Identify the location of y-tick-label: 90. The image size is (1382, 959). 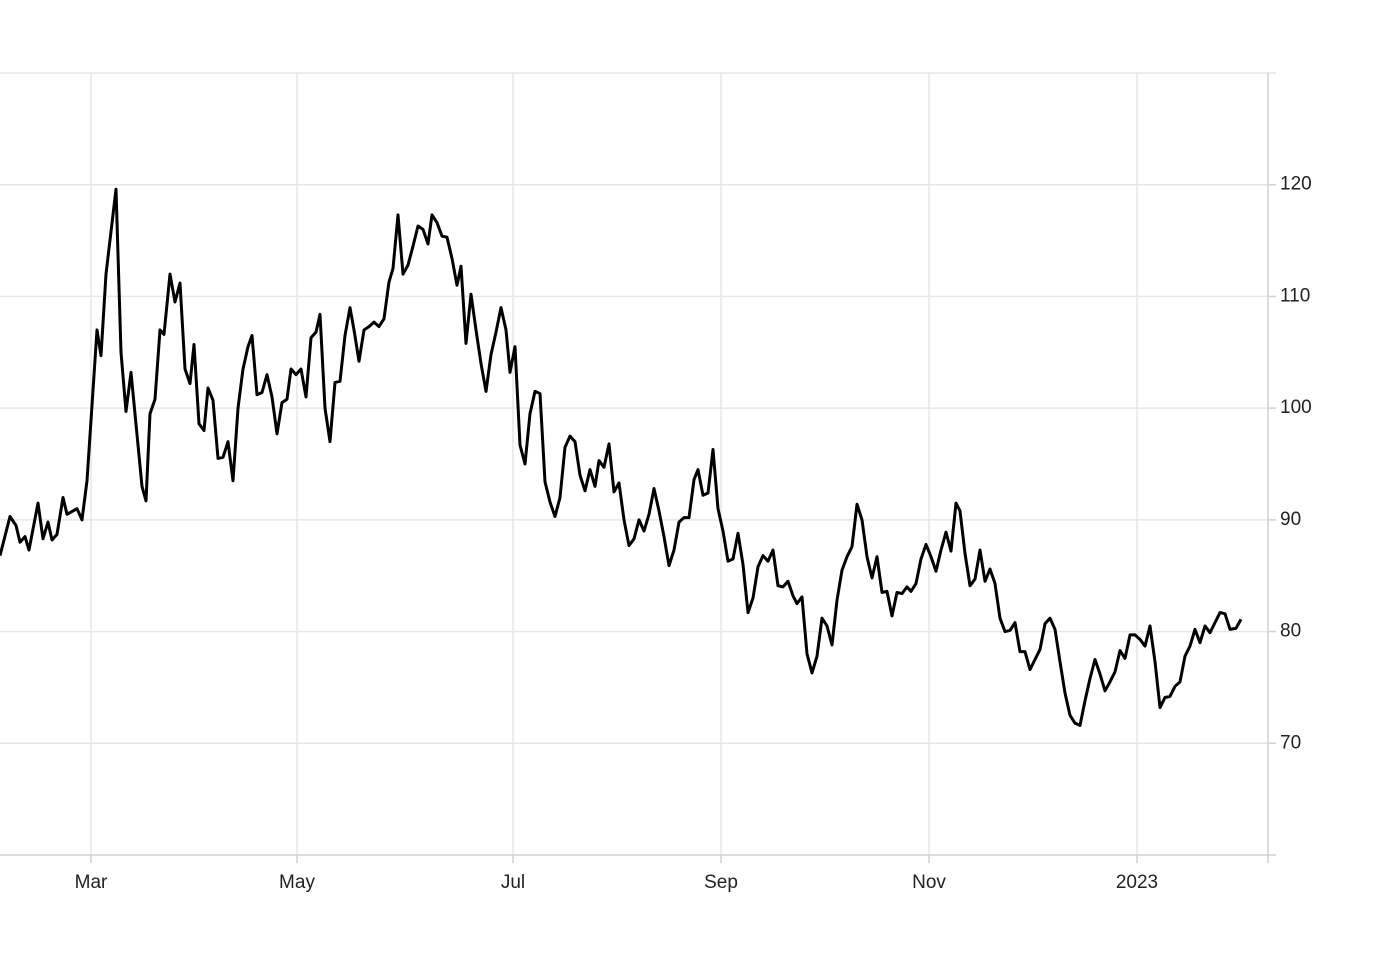
(1290, 519).